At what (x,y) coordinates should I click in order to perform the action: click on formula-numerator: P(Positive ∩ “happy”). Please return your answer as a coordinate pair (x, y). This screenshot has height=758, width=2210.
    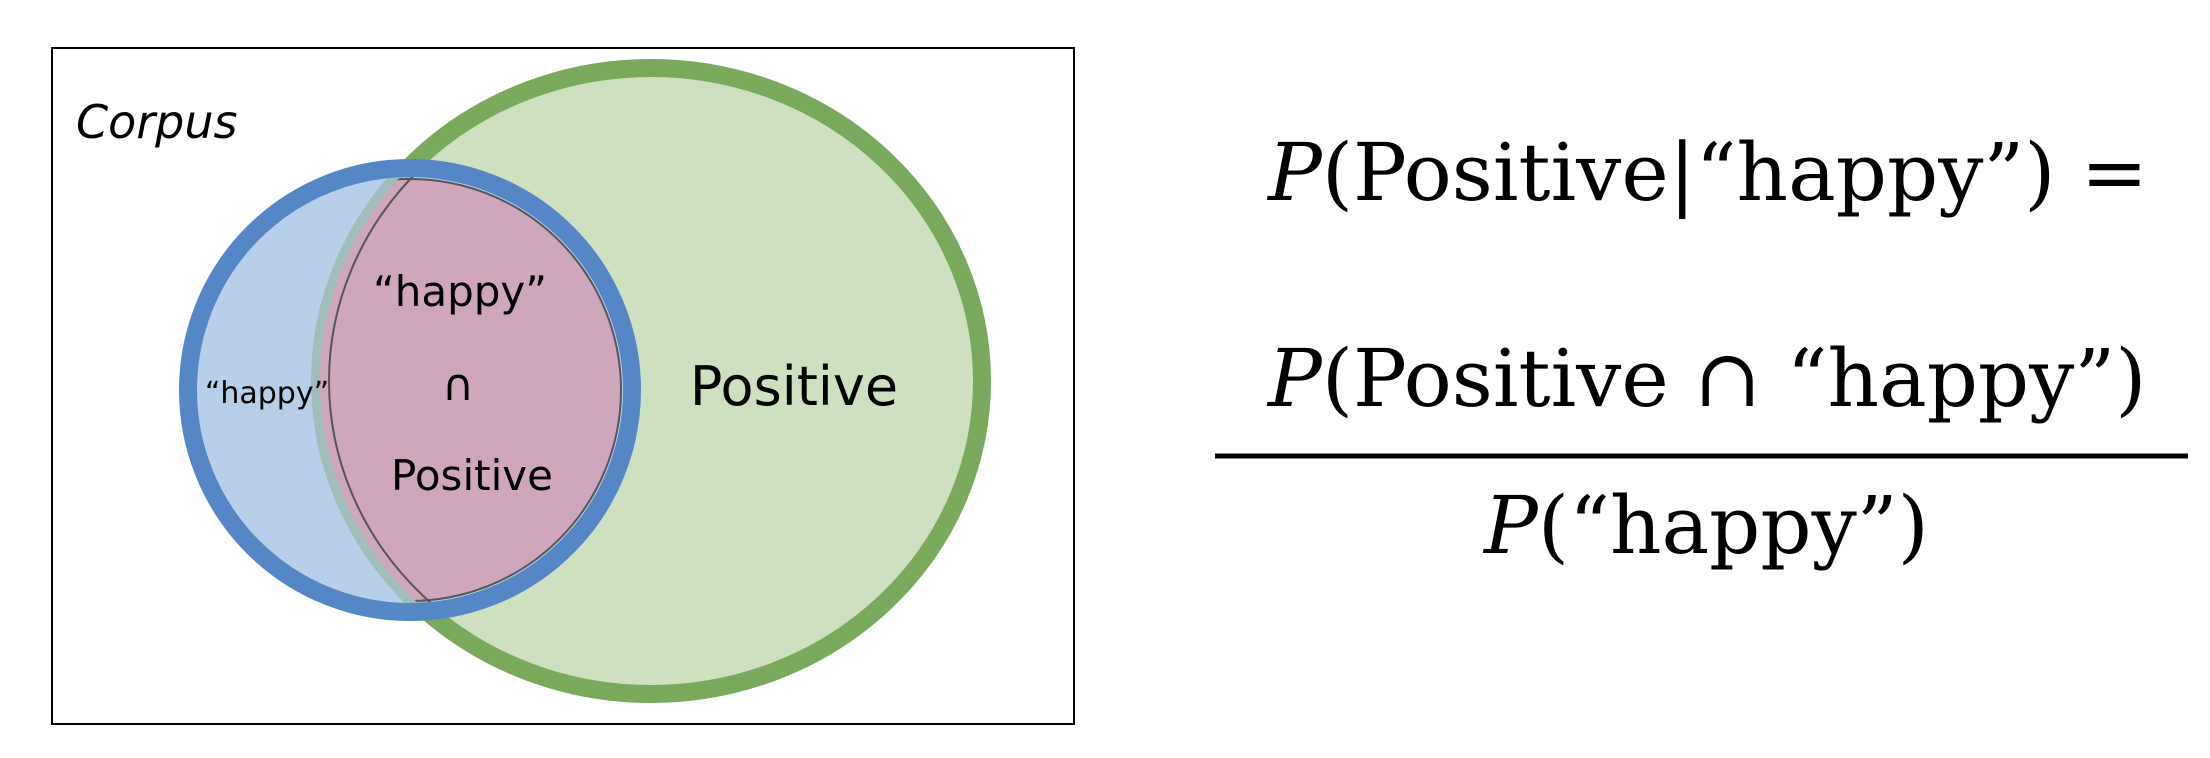
    Looking at the image, I should click on (1706, 378).